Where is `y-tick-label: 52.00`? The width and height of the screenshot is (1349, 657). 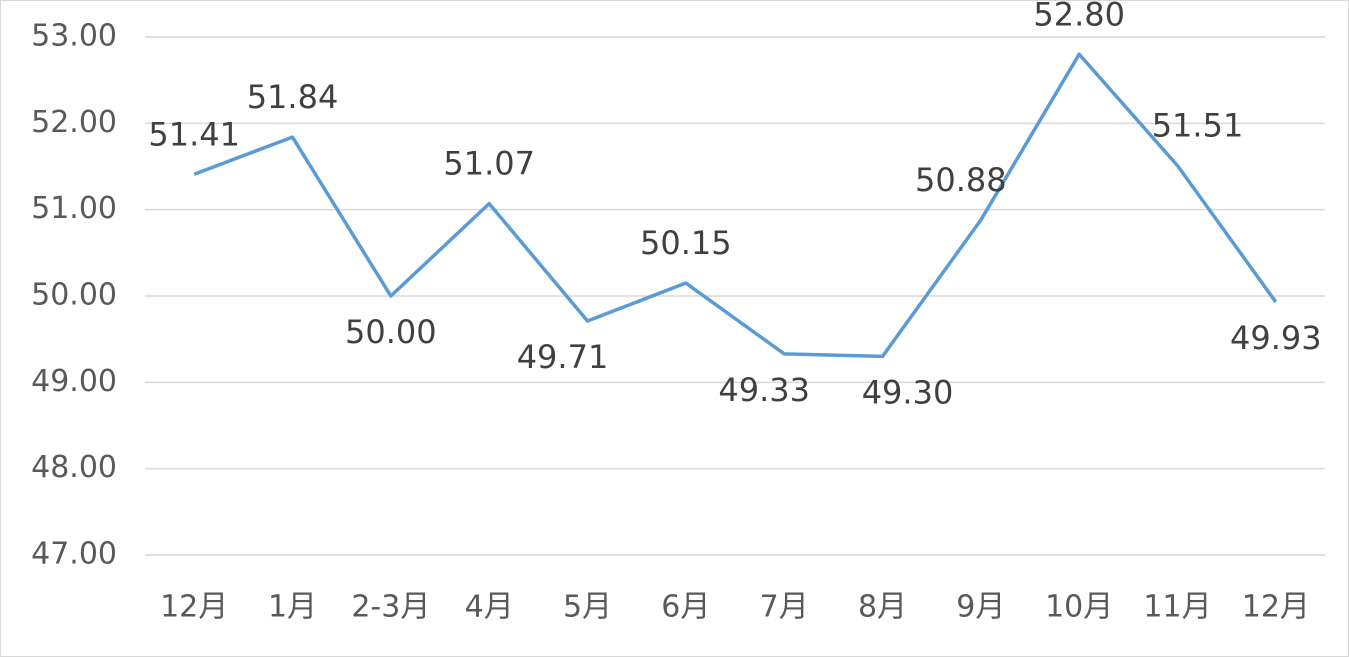
y-tick-label: 52.00 is located at coordinates (74, 122).